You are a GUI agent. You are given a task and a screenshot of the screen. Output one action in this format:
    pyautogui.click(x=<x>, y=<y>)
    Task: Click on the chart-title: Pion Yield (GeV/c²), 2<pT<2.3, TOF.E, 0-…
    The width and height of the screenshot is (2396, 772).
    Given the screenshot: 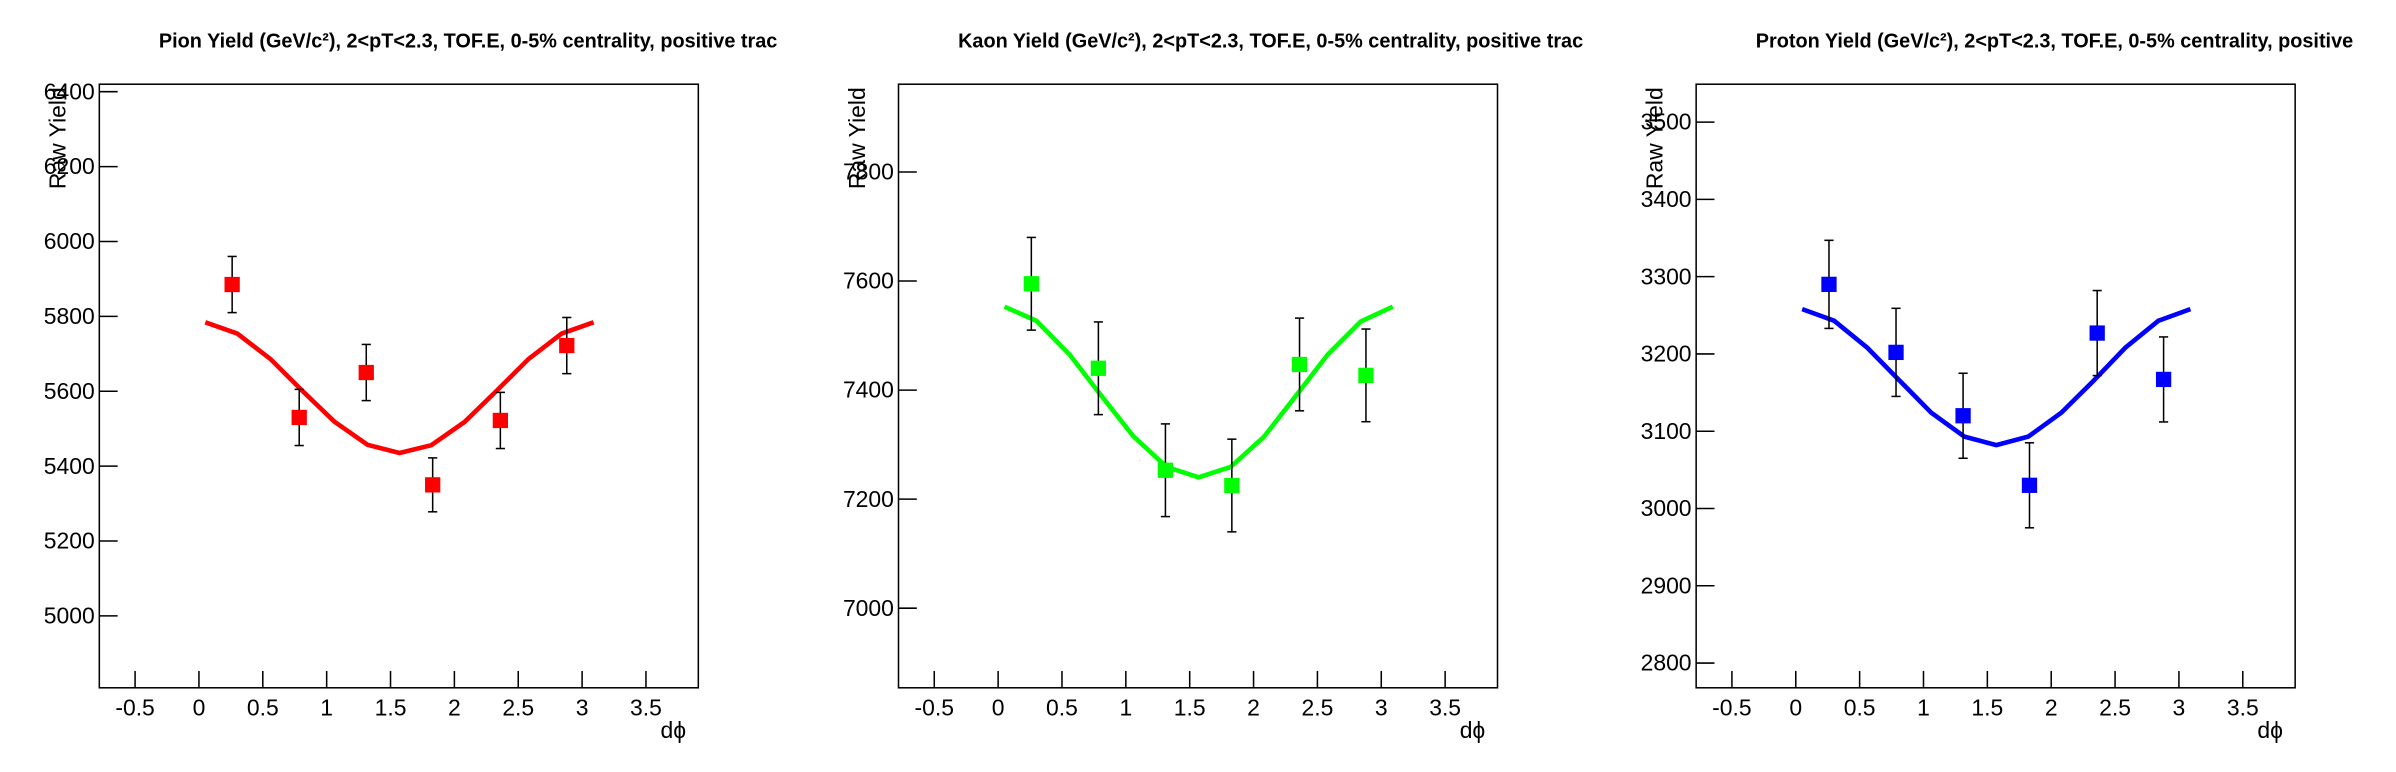 What is the action you would take?
    pyautogui.click(x=468, y=42)
    